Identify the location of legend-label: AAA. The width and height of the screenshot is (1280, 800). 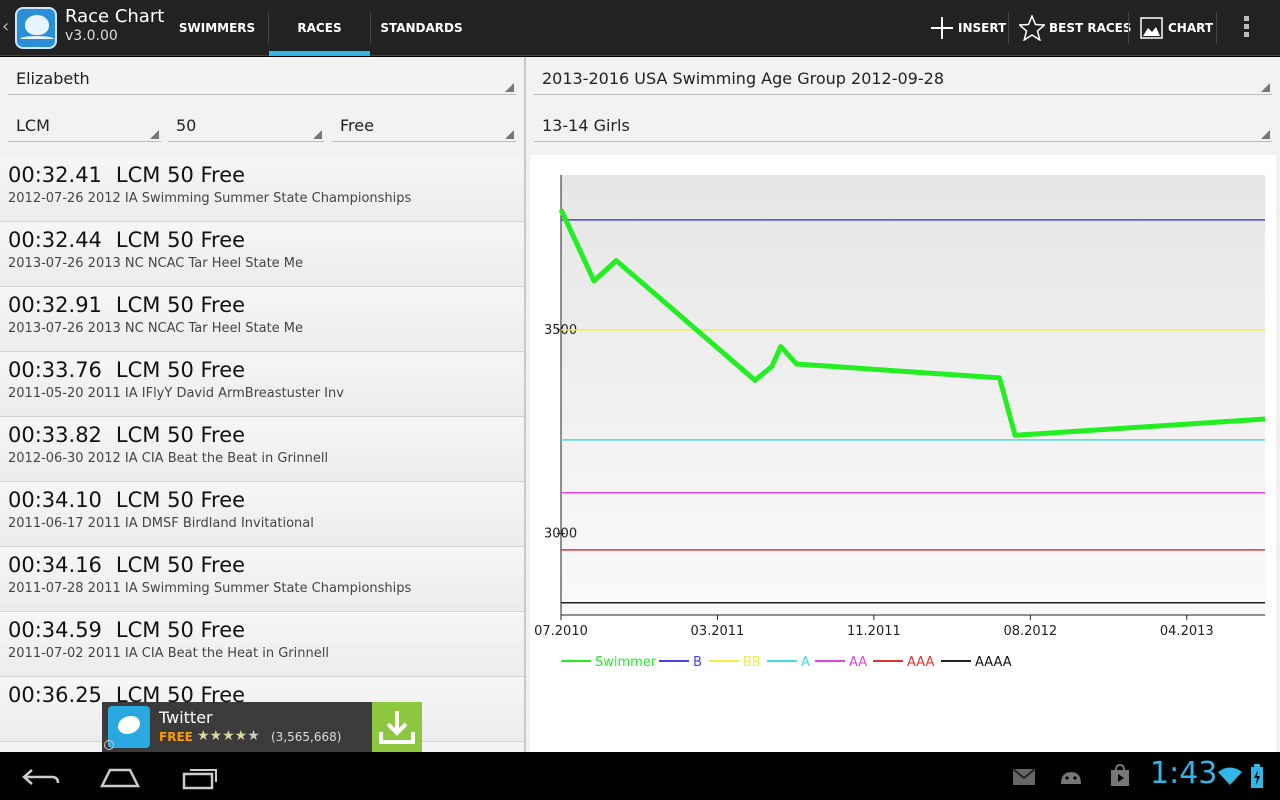
(921, 662).